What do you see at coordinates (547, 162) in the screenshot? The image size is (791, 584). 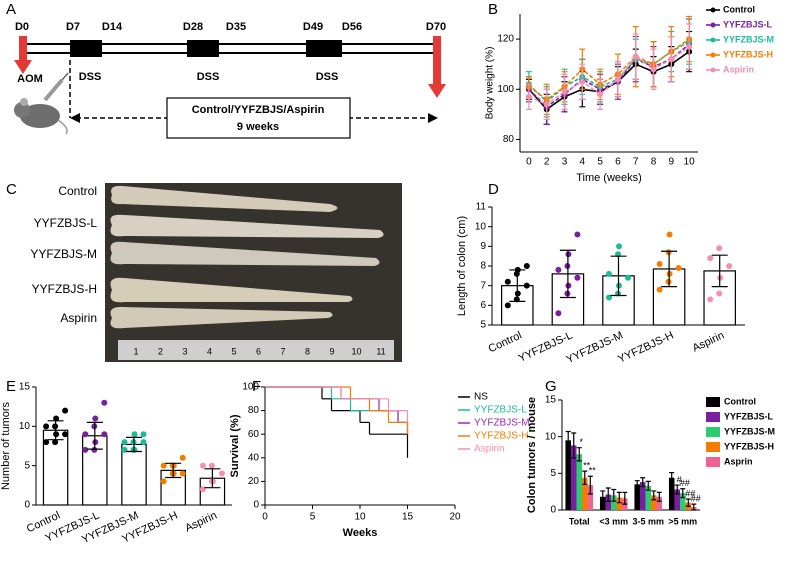 I see `x-tick-label: 2` at bounding box center [547, 162].